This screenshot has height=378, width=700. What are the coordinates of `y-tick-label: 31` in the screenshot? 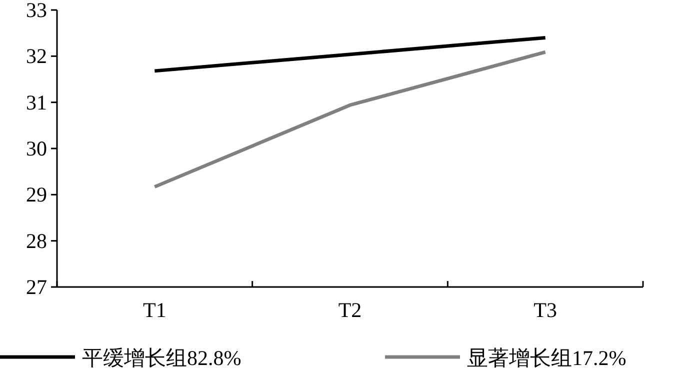 It's located at (36, 102).